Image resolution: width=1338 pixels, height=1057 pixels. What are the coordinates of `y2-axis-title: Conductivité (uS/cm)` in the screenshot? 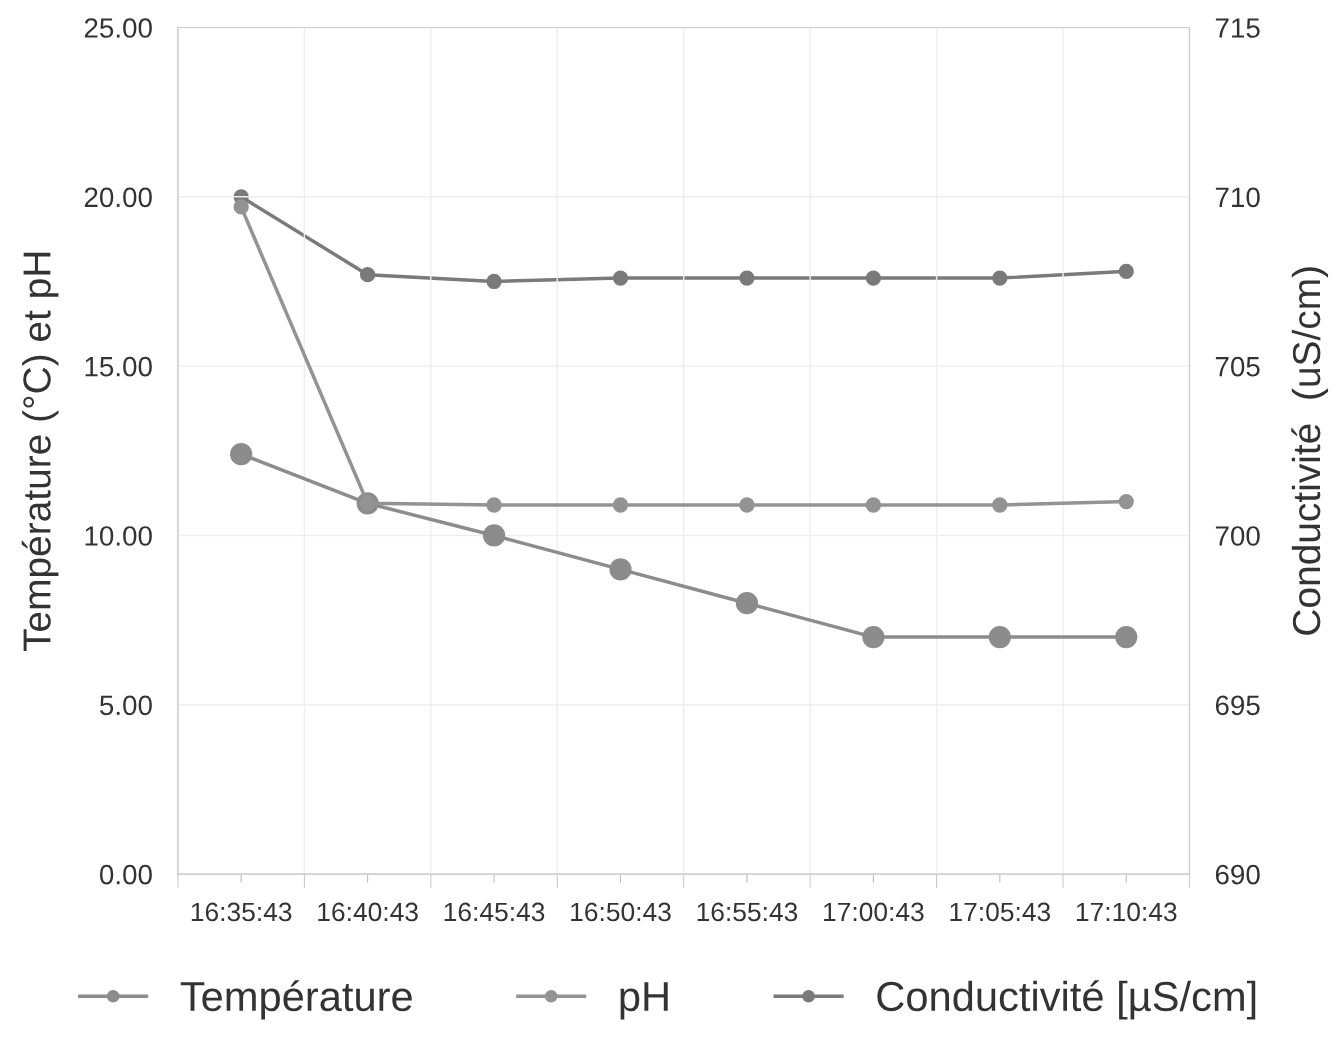 It's located at (1310, 451).